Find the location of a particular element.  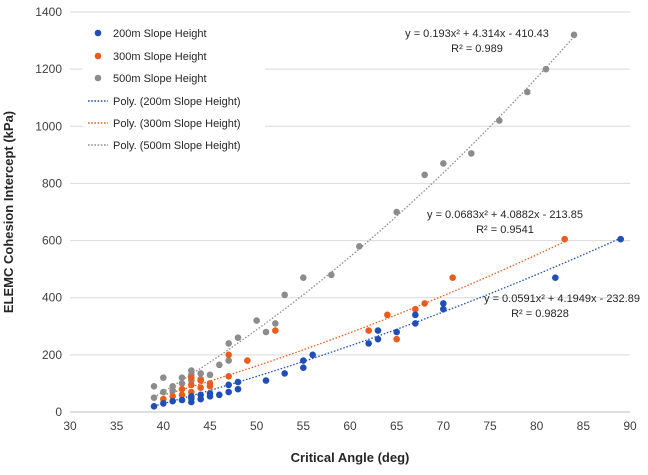

y-tick-label: 400 is located at coordinates (52, 298).